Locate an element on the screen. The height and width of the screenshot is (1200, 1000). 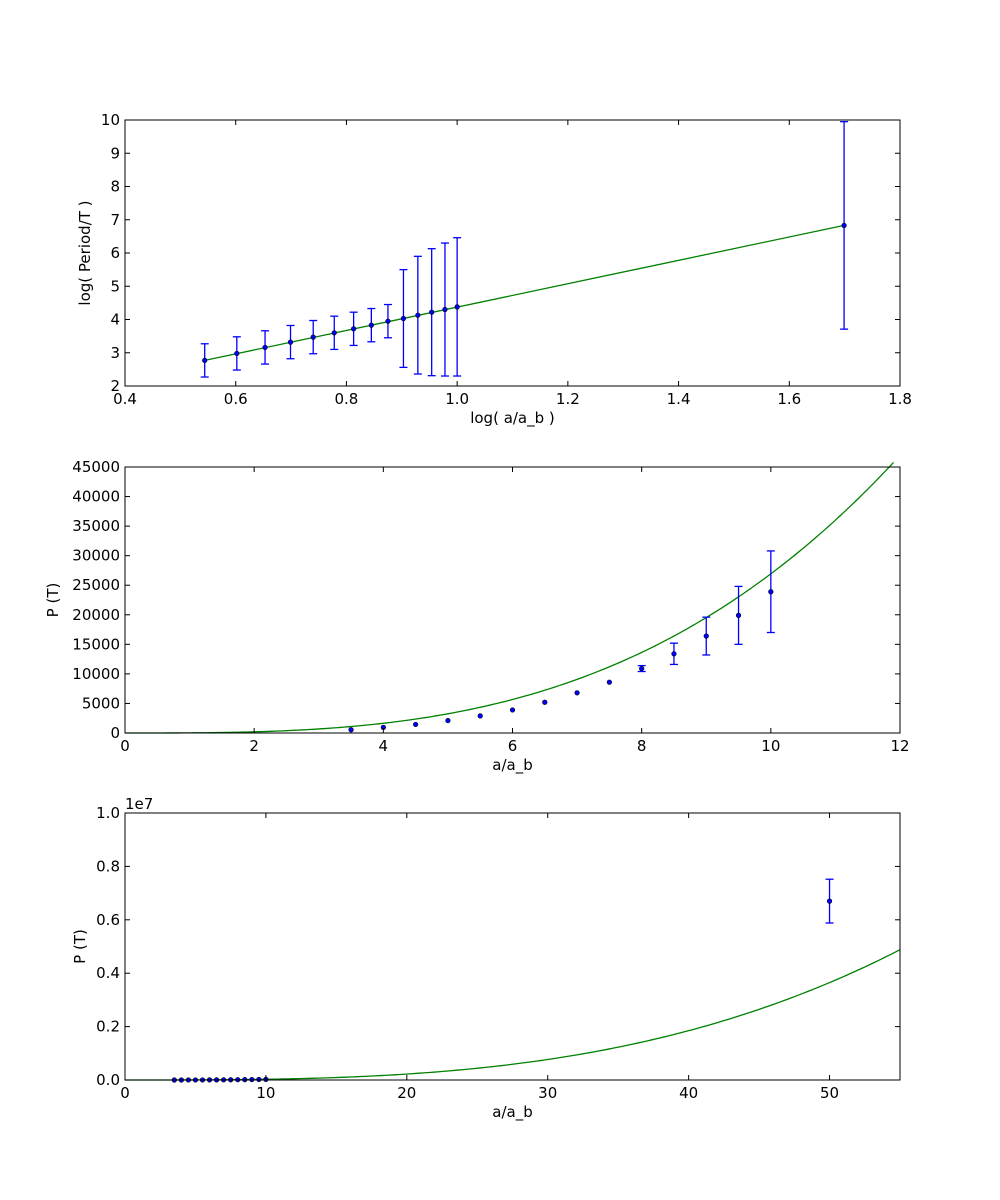
y-axis-offset-label: 1e7 is located at coordinates (139, 804).